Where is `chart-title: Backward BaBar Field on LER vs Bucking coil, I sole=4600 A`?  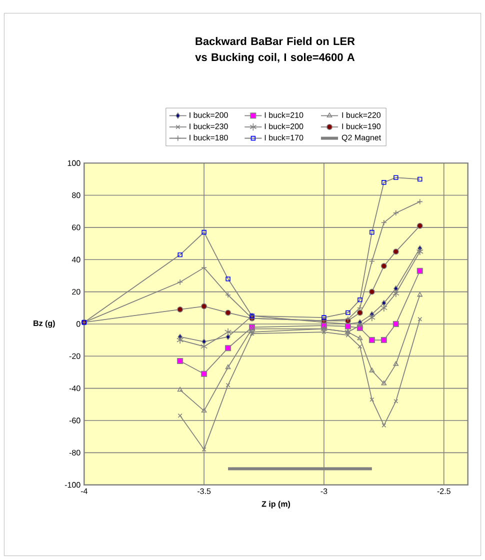
chart-title: Backward BaBar Field on LER vs Bucking coil, I sole=4600 A is located at coordinates (275, 50).